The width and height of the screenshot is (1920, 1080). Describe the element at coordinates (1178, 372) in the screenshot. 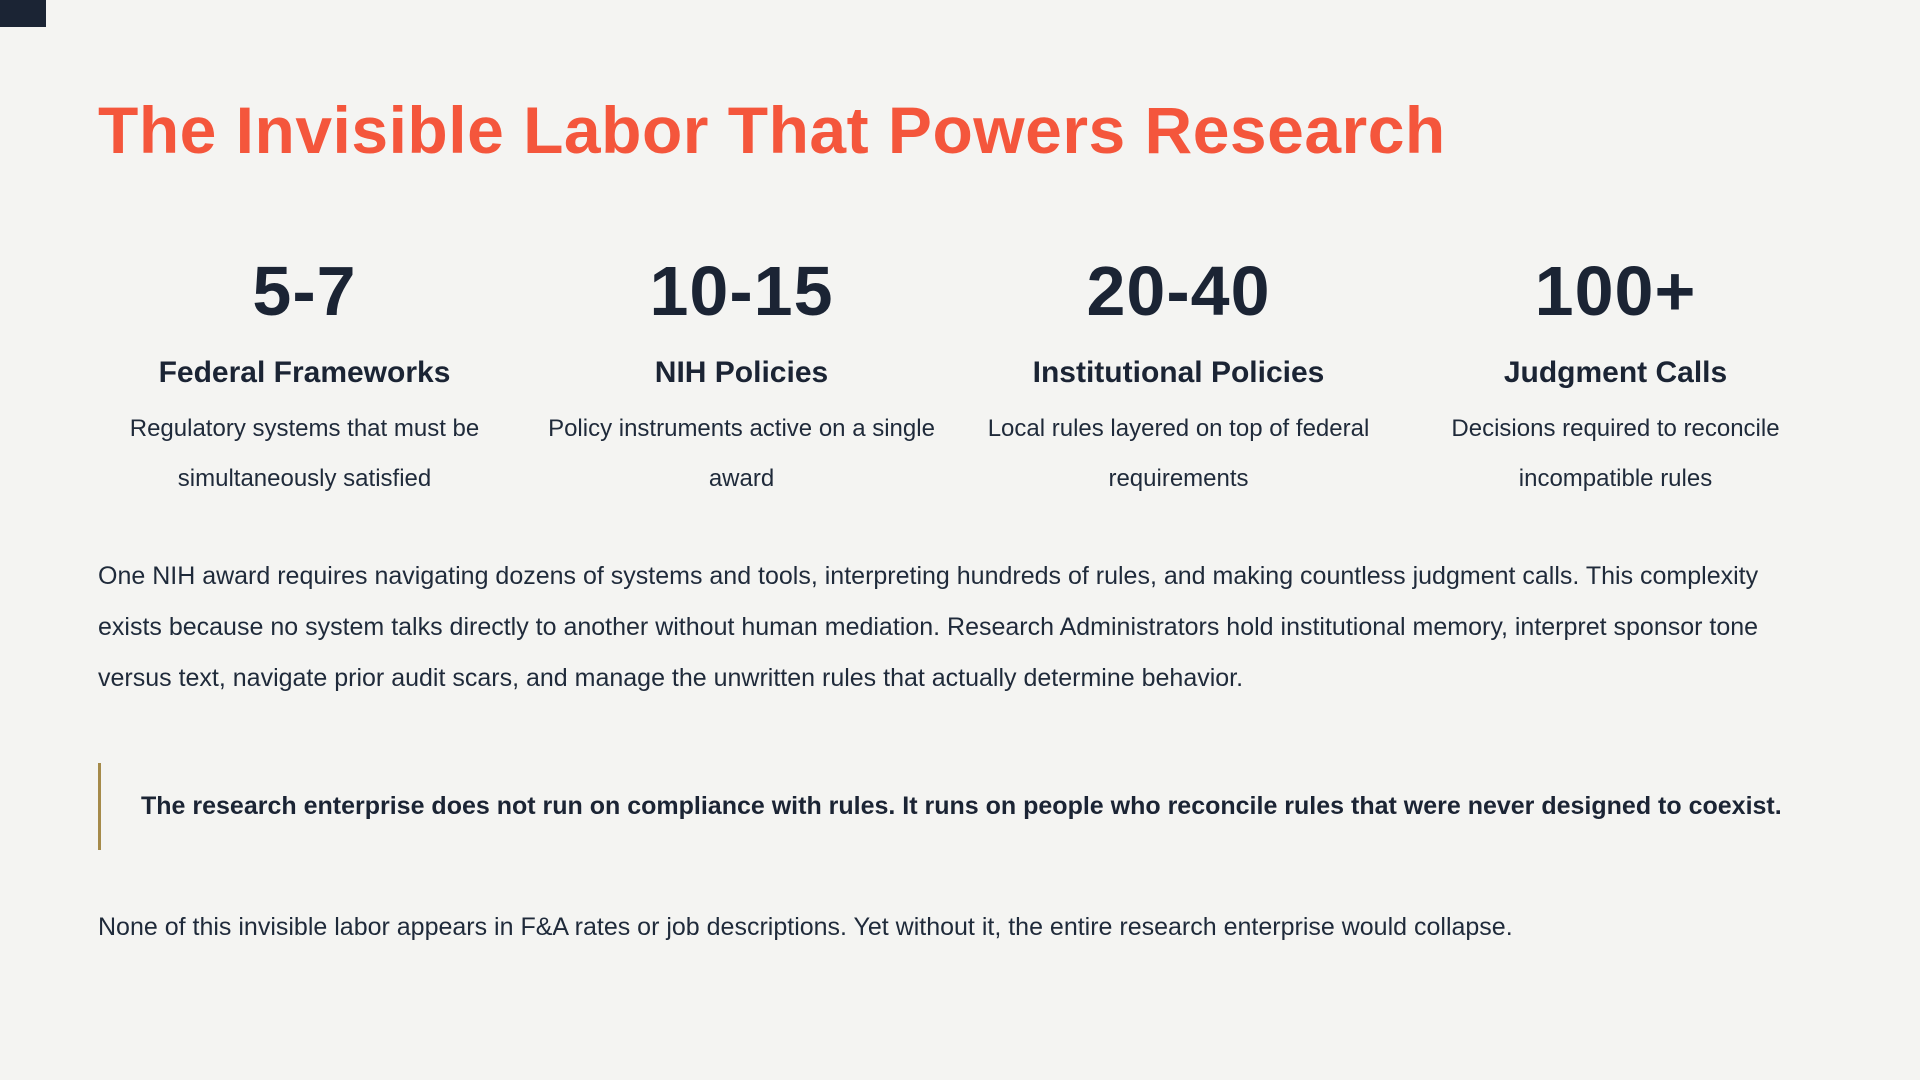

I see `stat-label: Institutional Policies` at that location.